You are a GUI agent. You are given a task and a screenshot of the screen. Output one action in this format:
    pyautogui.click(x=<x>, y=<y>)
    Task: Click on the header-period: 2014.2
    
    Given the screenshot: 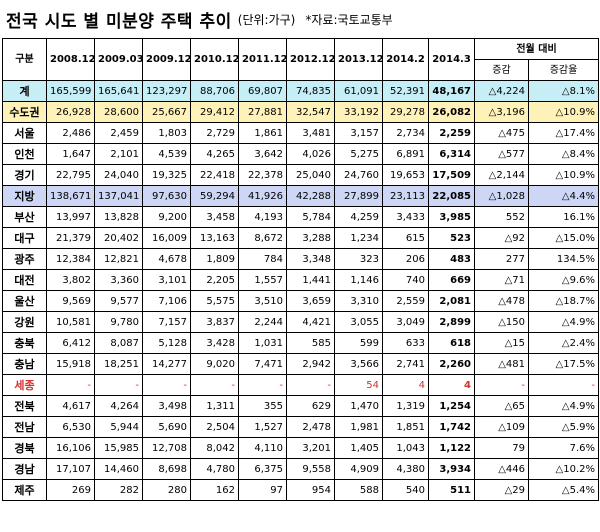 What is the action you would take?
    pyautogui.click(x=405, y=59)
    